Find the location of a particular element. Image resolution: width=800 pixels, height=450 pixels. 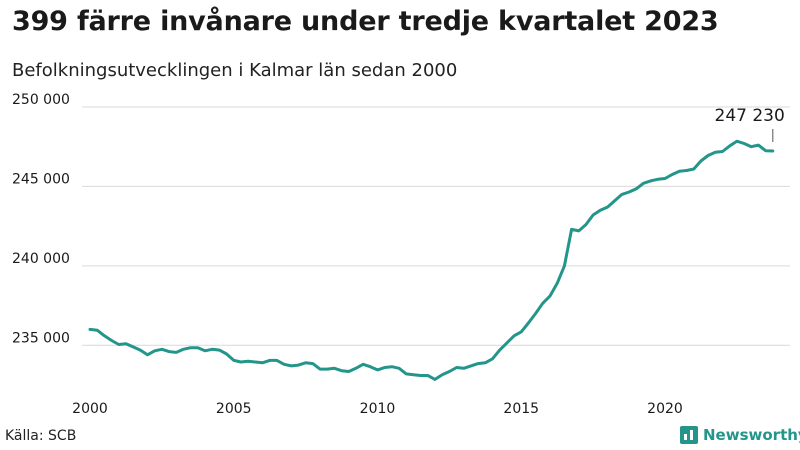

x-tick-label: 2000 is located at coordinates (90, 409).